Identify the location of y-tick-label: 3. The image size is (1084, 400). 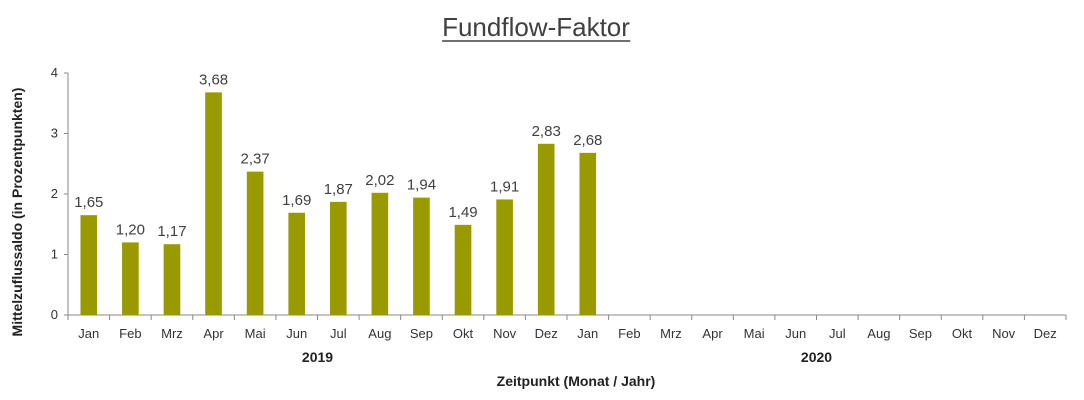
(54, 133).